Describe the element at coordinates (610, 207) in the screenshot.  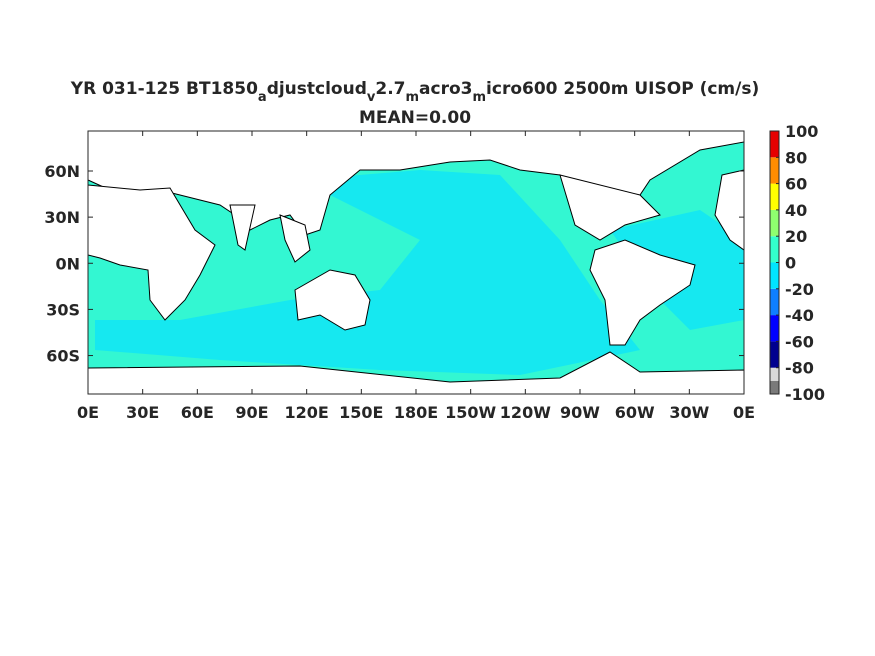
I see `land-namerica` at that location.